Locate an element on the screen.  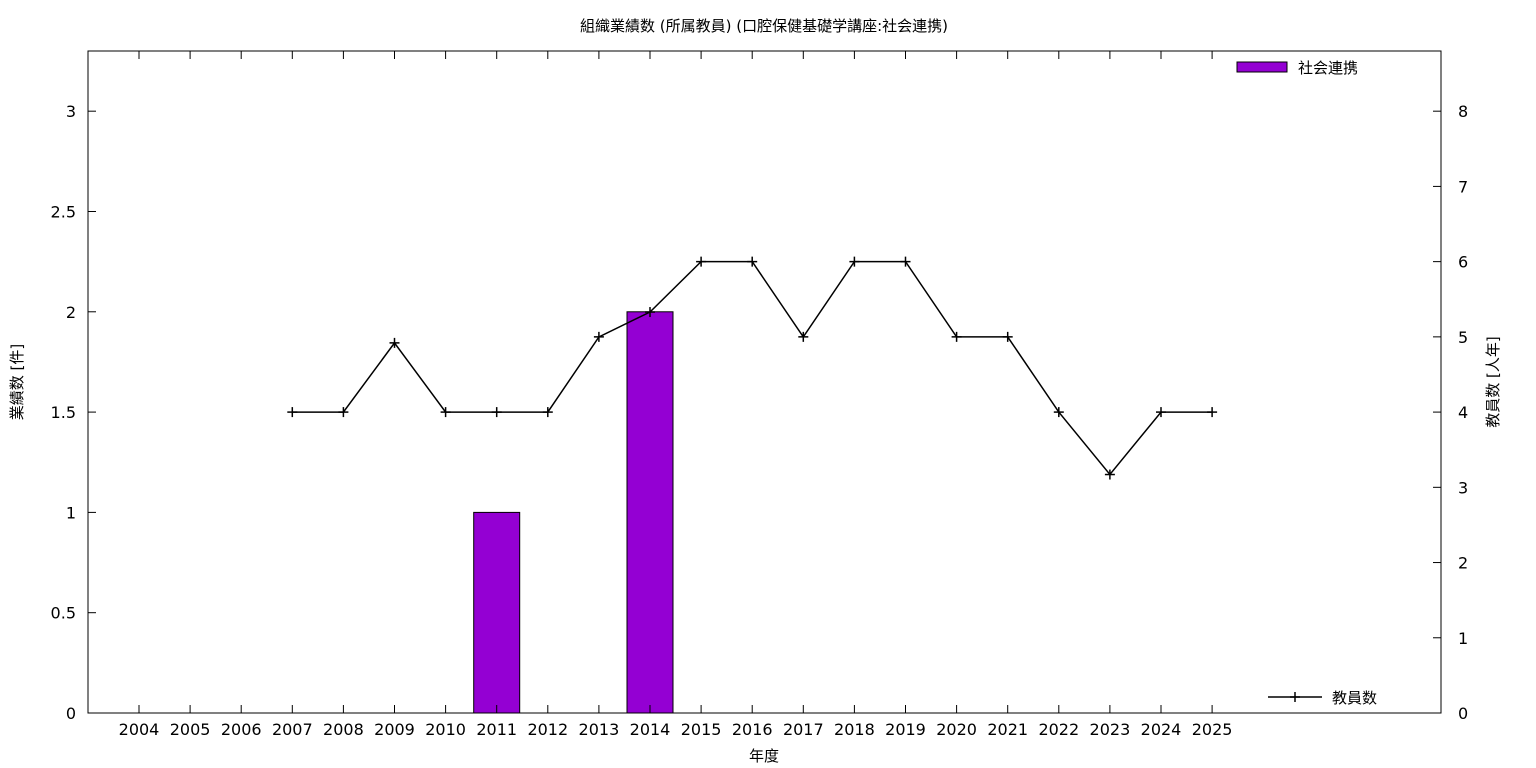
x-tick-label: 2014 is located at coordinates (650, 729).